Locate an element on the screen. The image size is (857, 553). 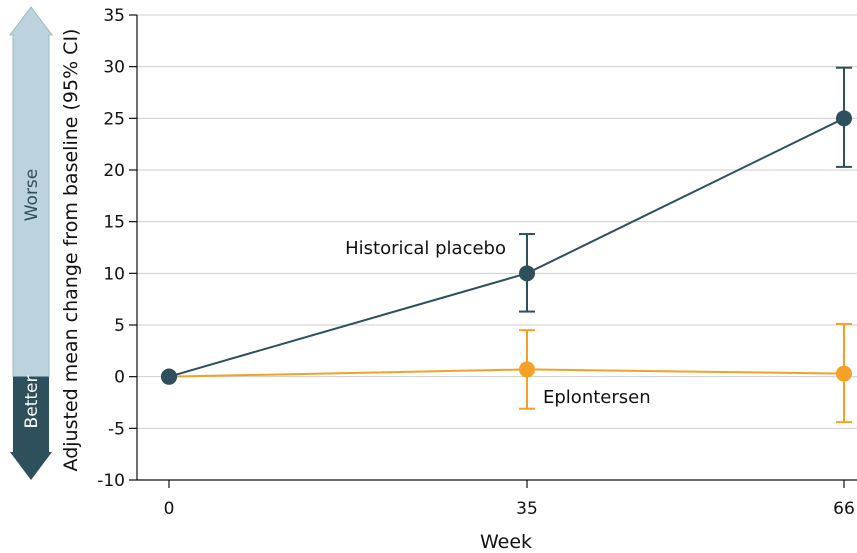
y-tick-label: 30 is located at coordinates (114, 68).